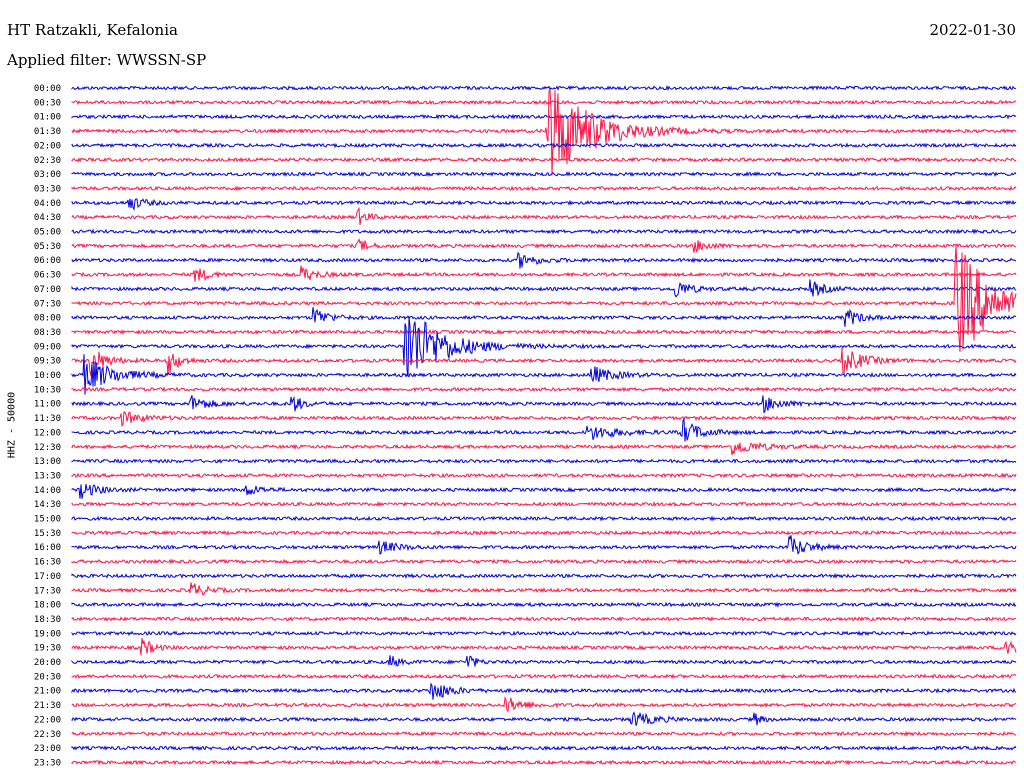 The image size is (1024, 780). What do you see at coordinates (47, 534) in the screenshot?
I see `row-time-label: 15:30` at bounding box center [47, 534].